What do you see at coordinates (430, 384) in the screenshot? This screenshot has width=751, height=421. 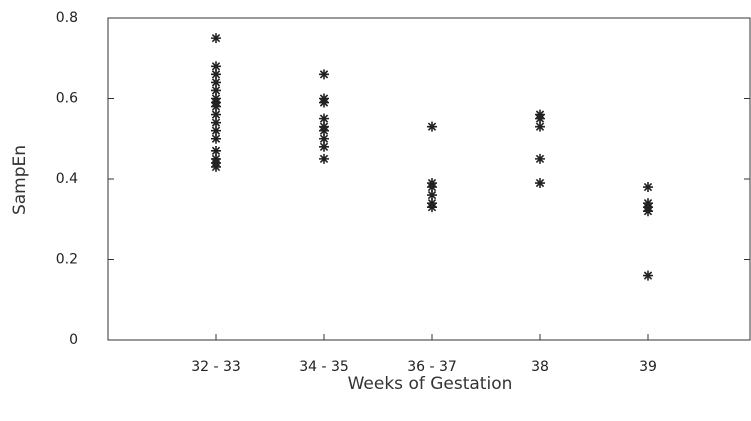 I see `x-axis-title: Weeks of Gestation` at bounding box center [430, 384].